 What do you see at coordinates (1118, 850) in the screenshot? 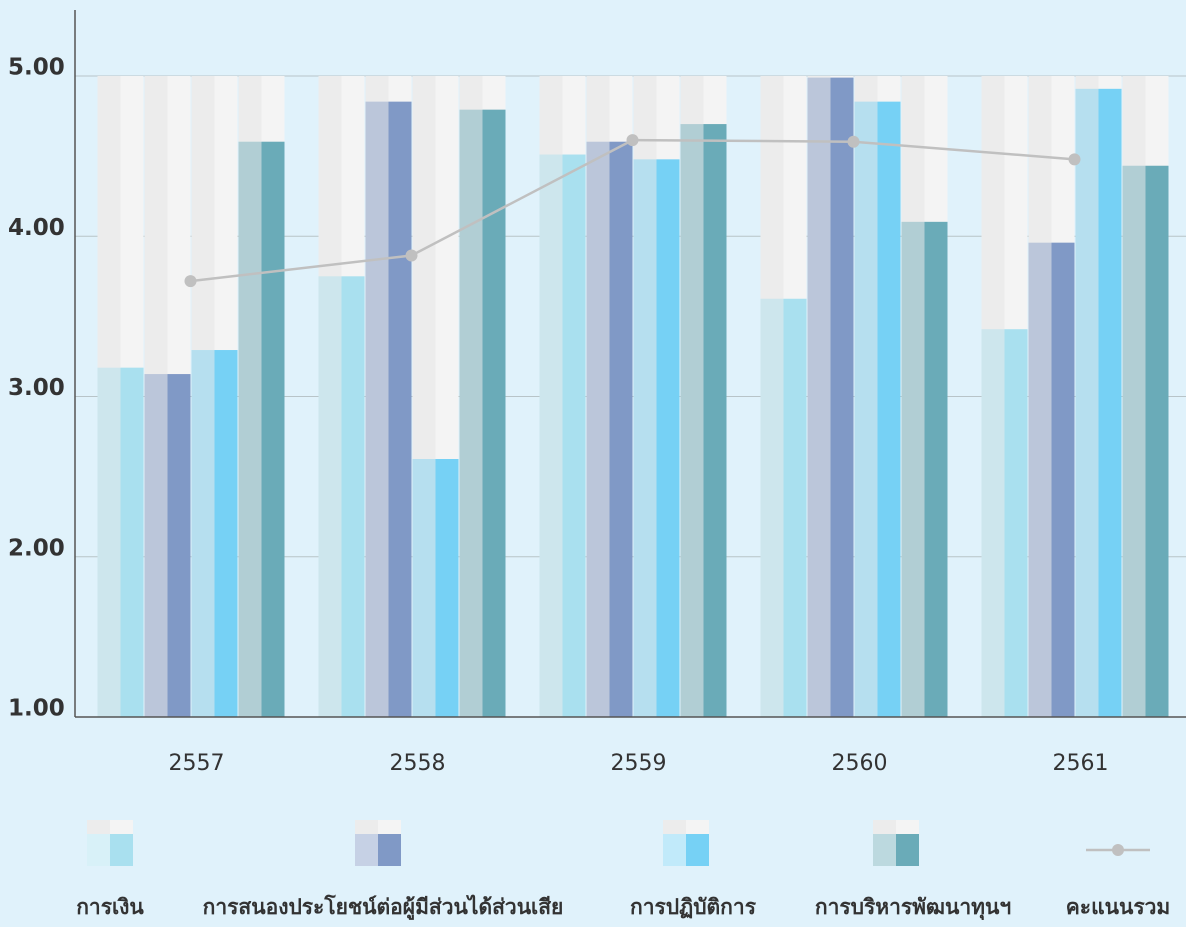
I see `legend-marker` at bounding box center [1118, 850].